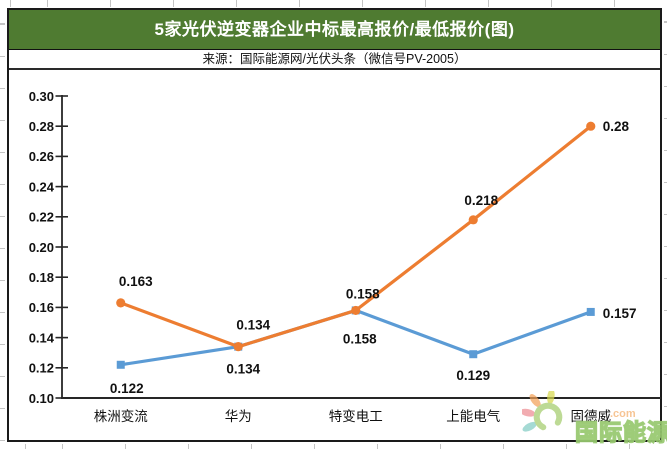 The image size is (667, 449). What do you see at coordinates (333, 446) in the screenshot?
I see `sheet-gridline-ticks-bottom` at bounding box center [333, 446].